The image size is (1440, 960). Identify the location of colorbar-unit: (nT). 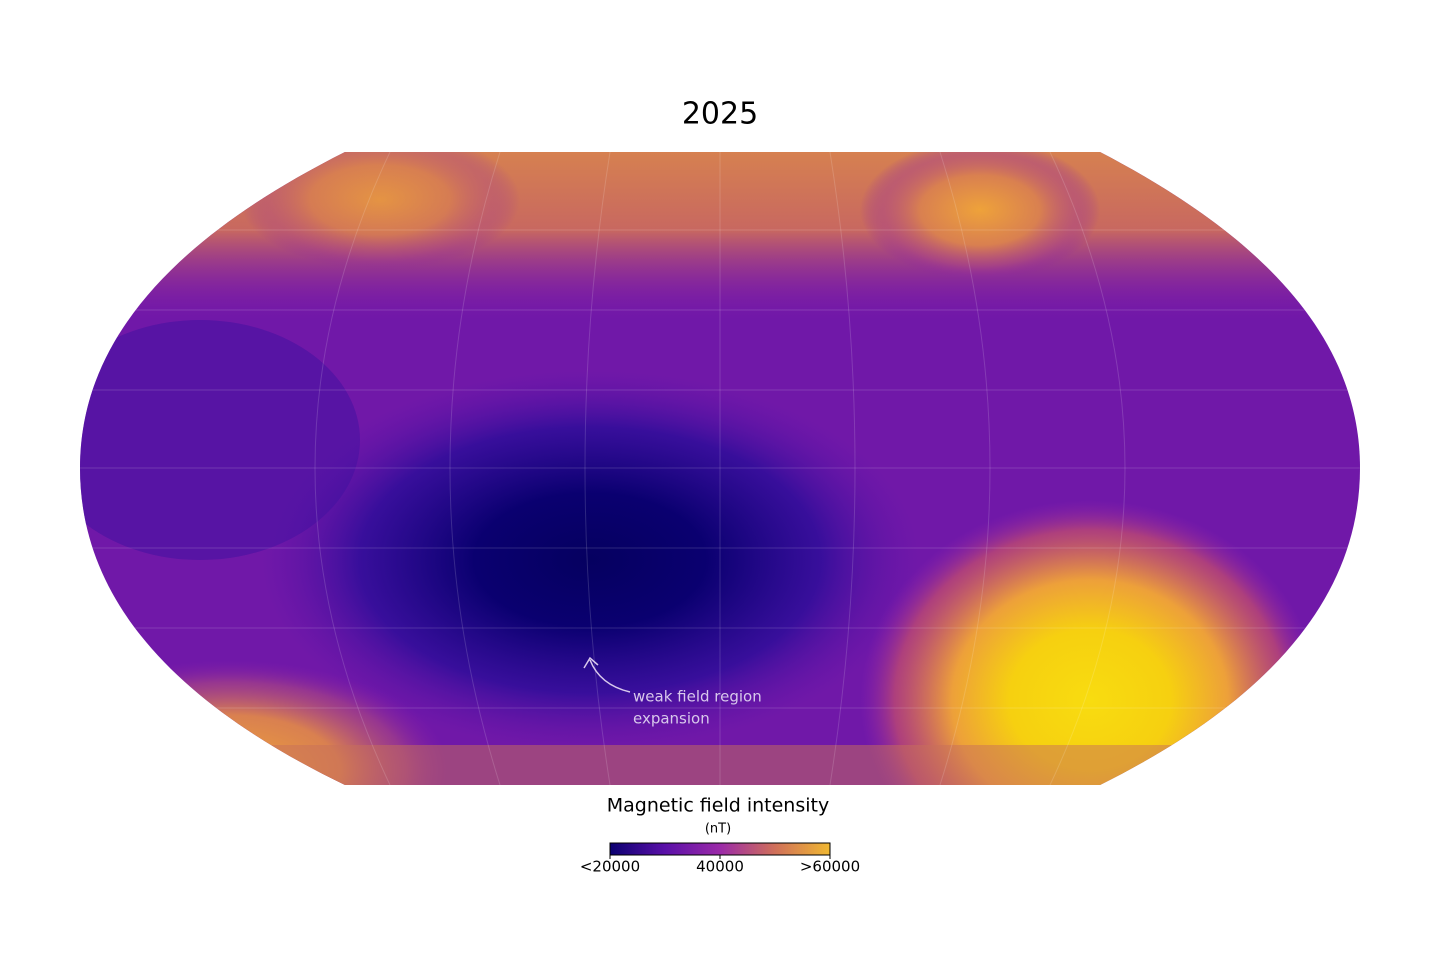
(718, 829).